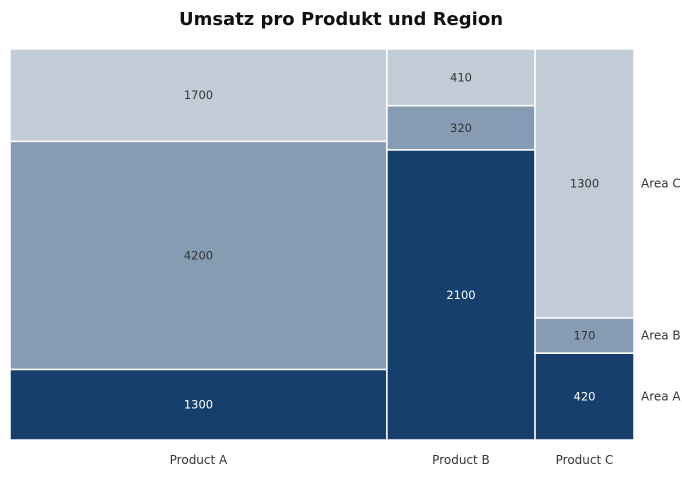 This screenshot has height=478, width=682. Describe the element at coordinates (661, 336) in the screenshot. I see `series-label-area-b: Area B` at that location.